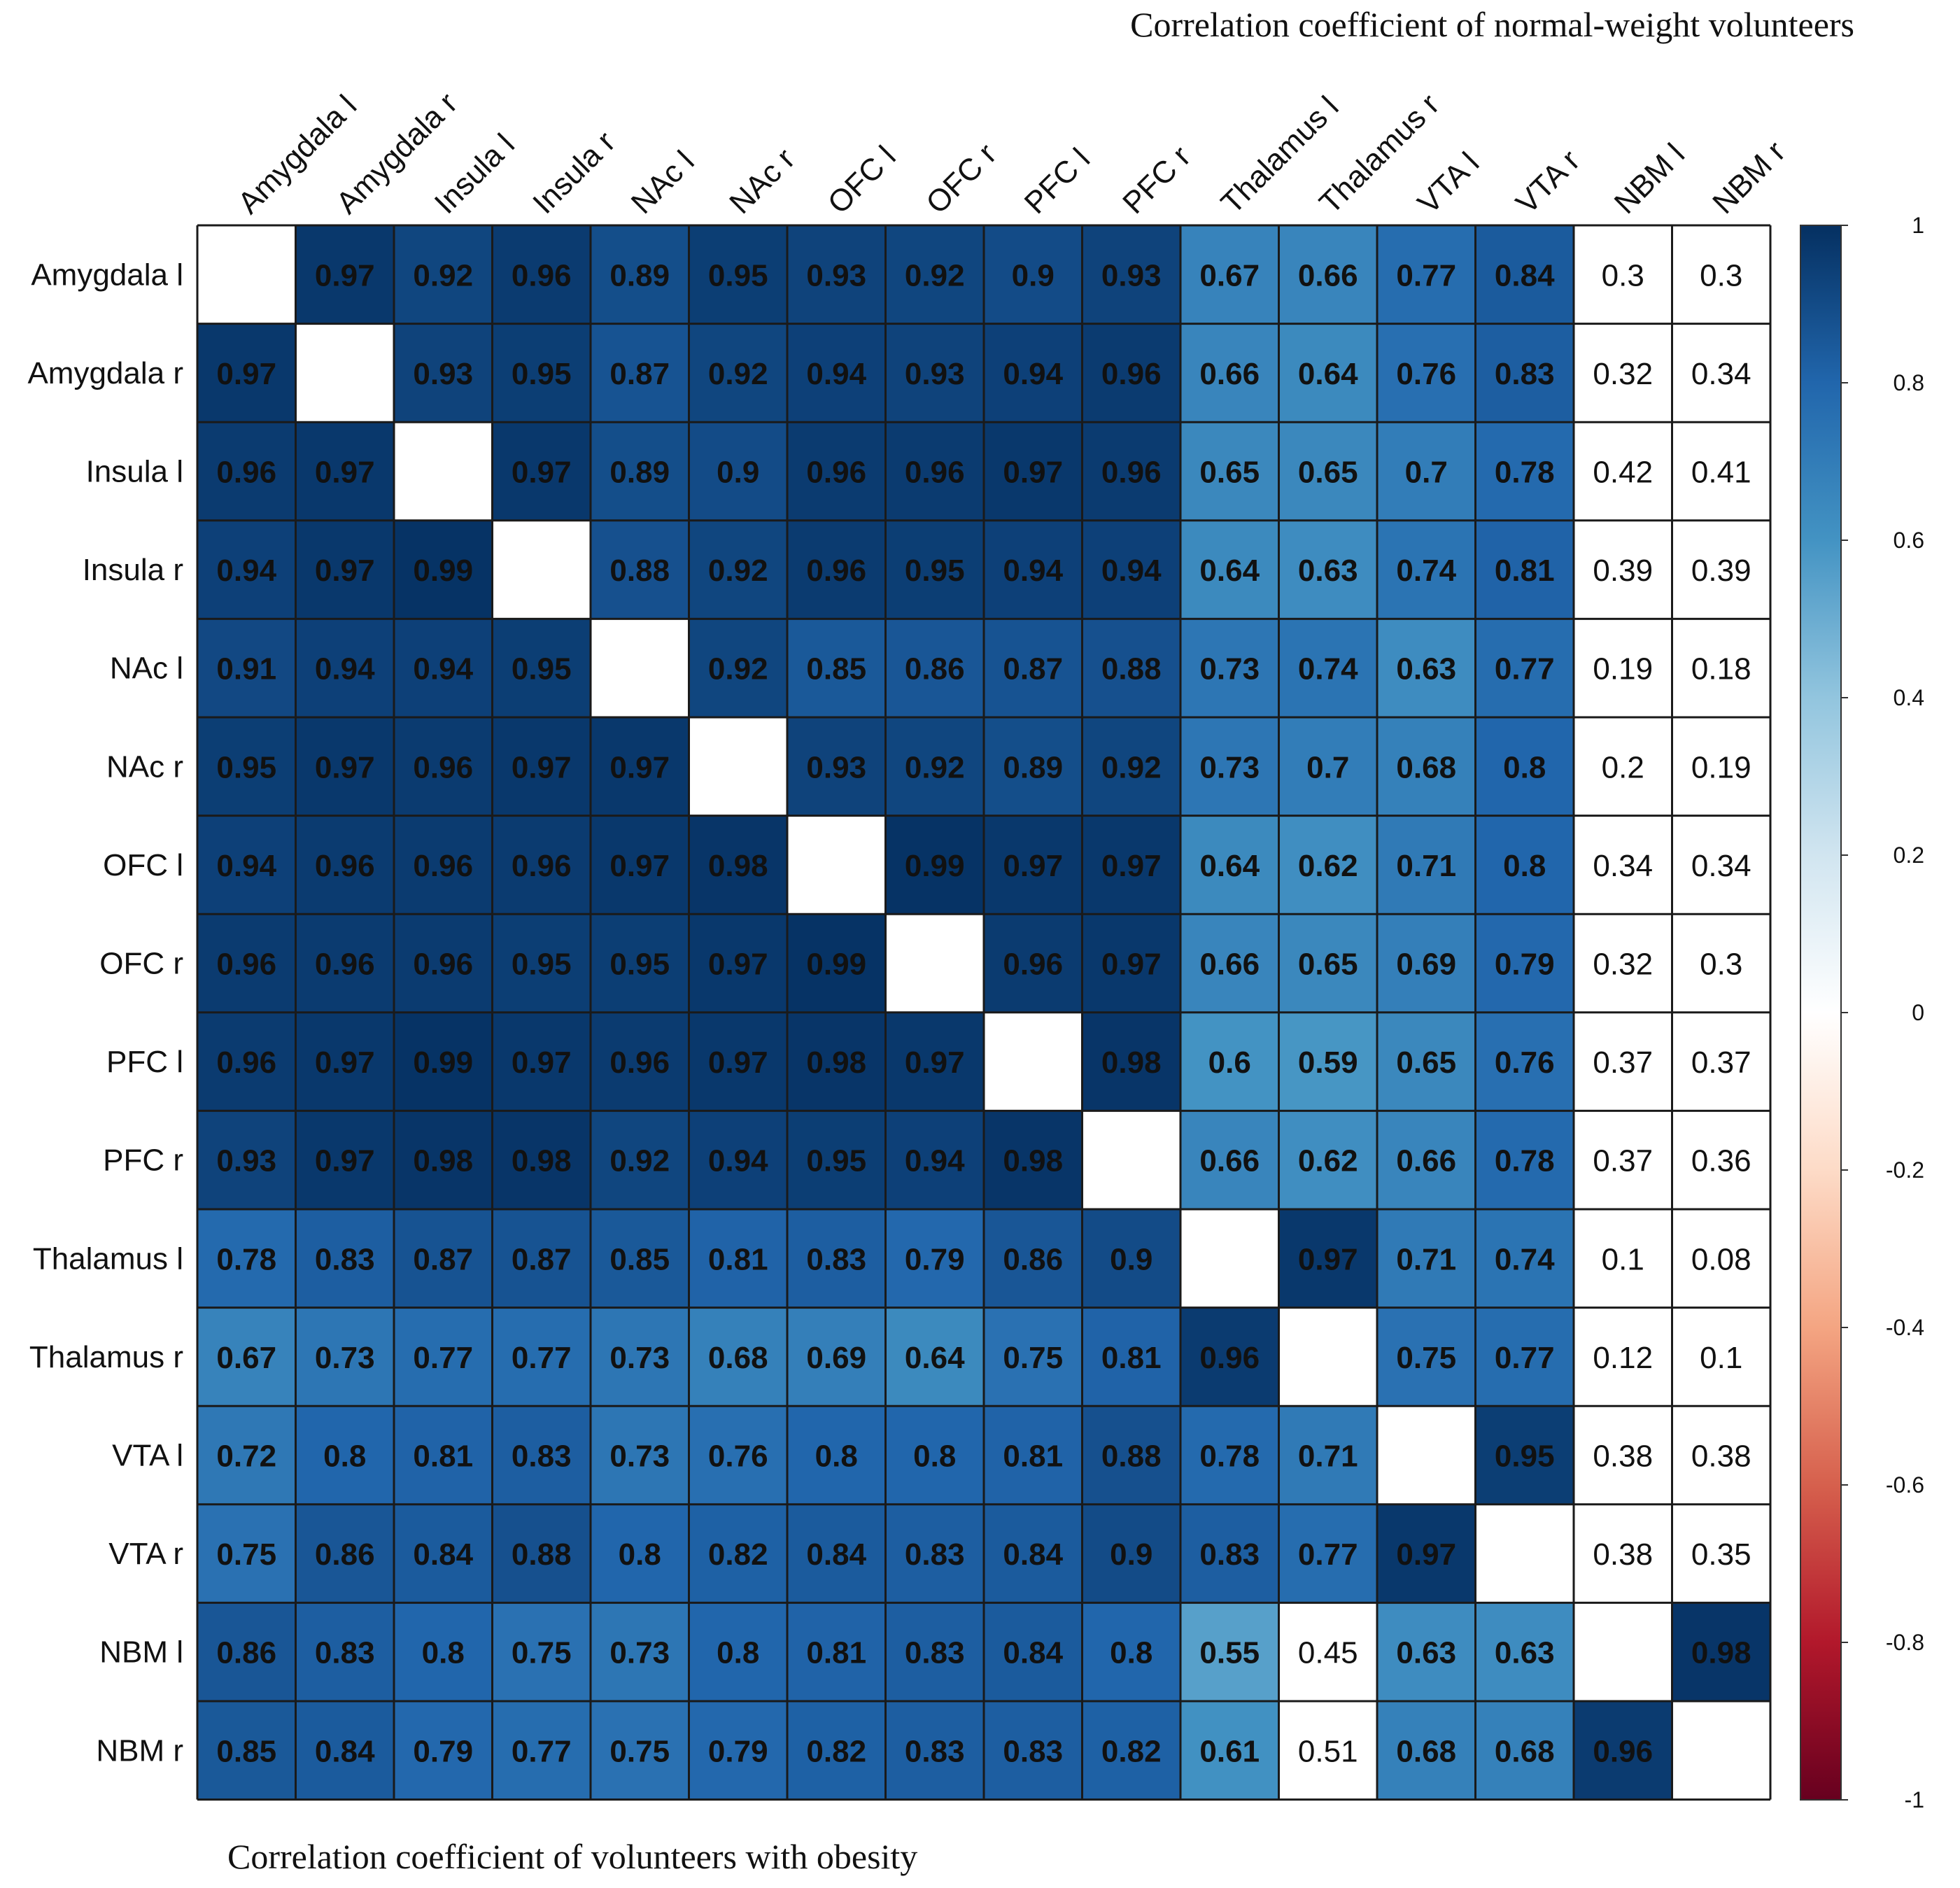 This screenshot has height=1888, width=1960. I want to click on cell-value-label: 0.81, so click(738, 1259).